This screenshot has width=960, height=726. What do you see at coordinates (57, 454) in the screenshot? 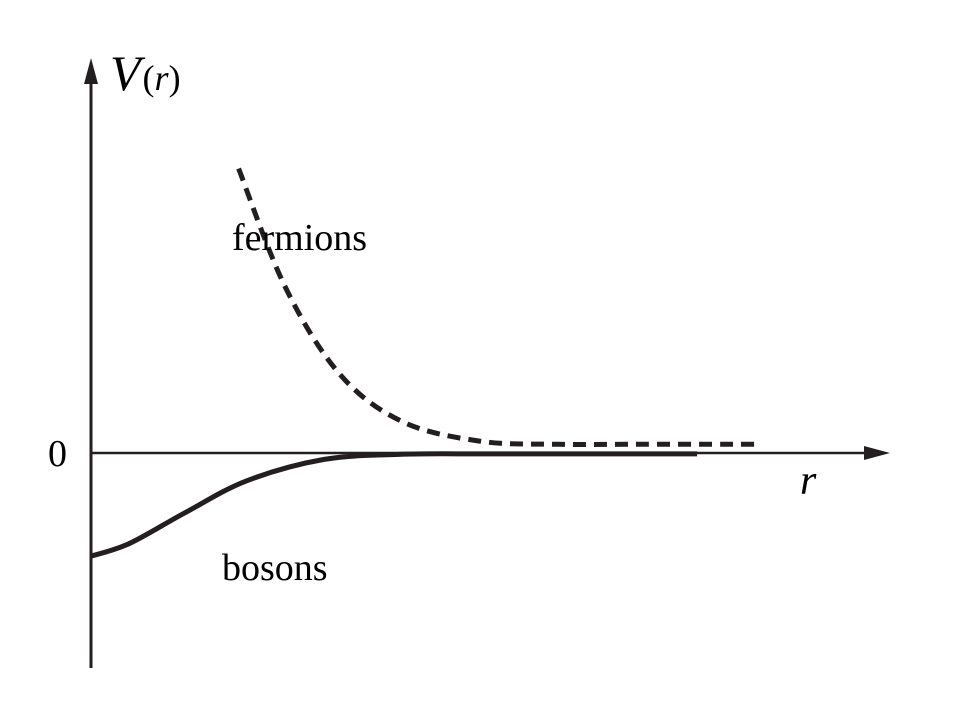
I see `y-tick-label-zero: 0` at bounding box center [57, 454].